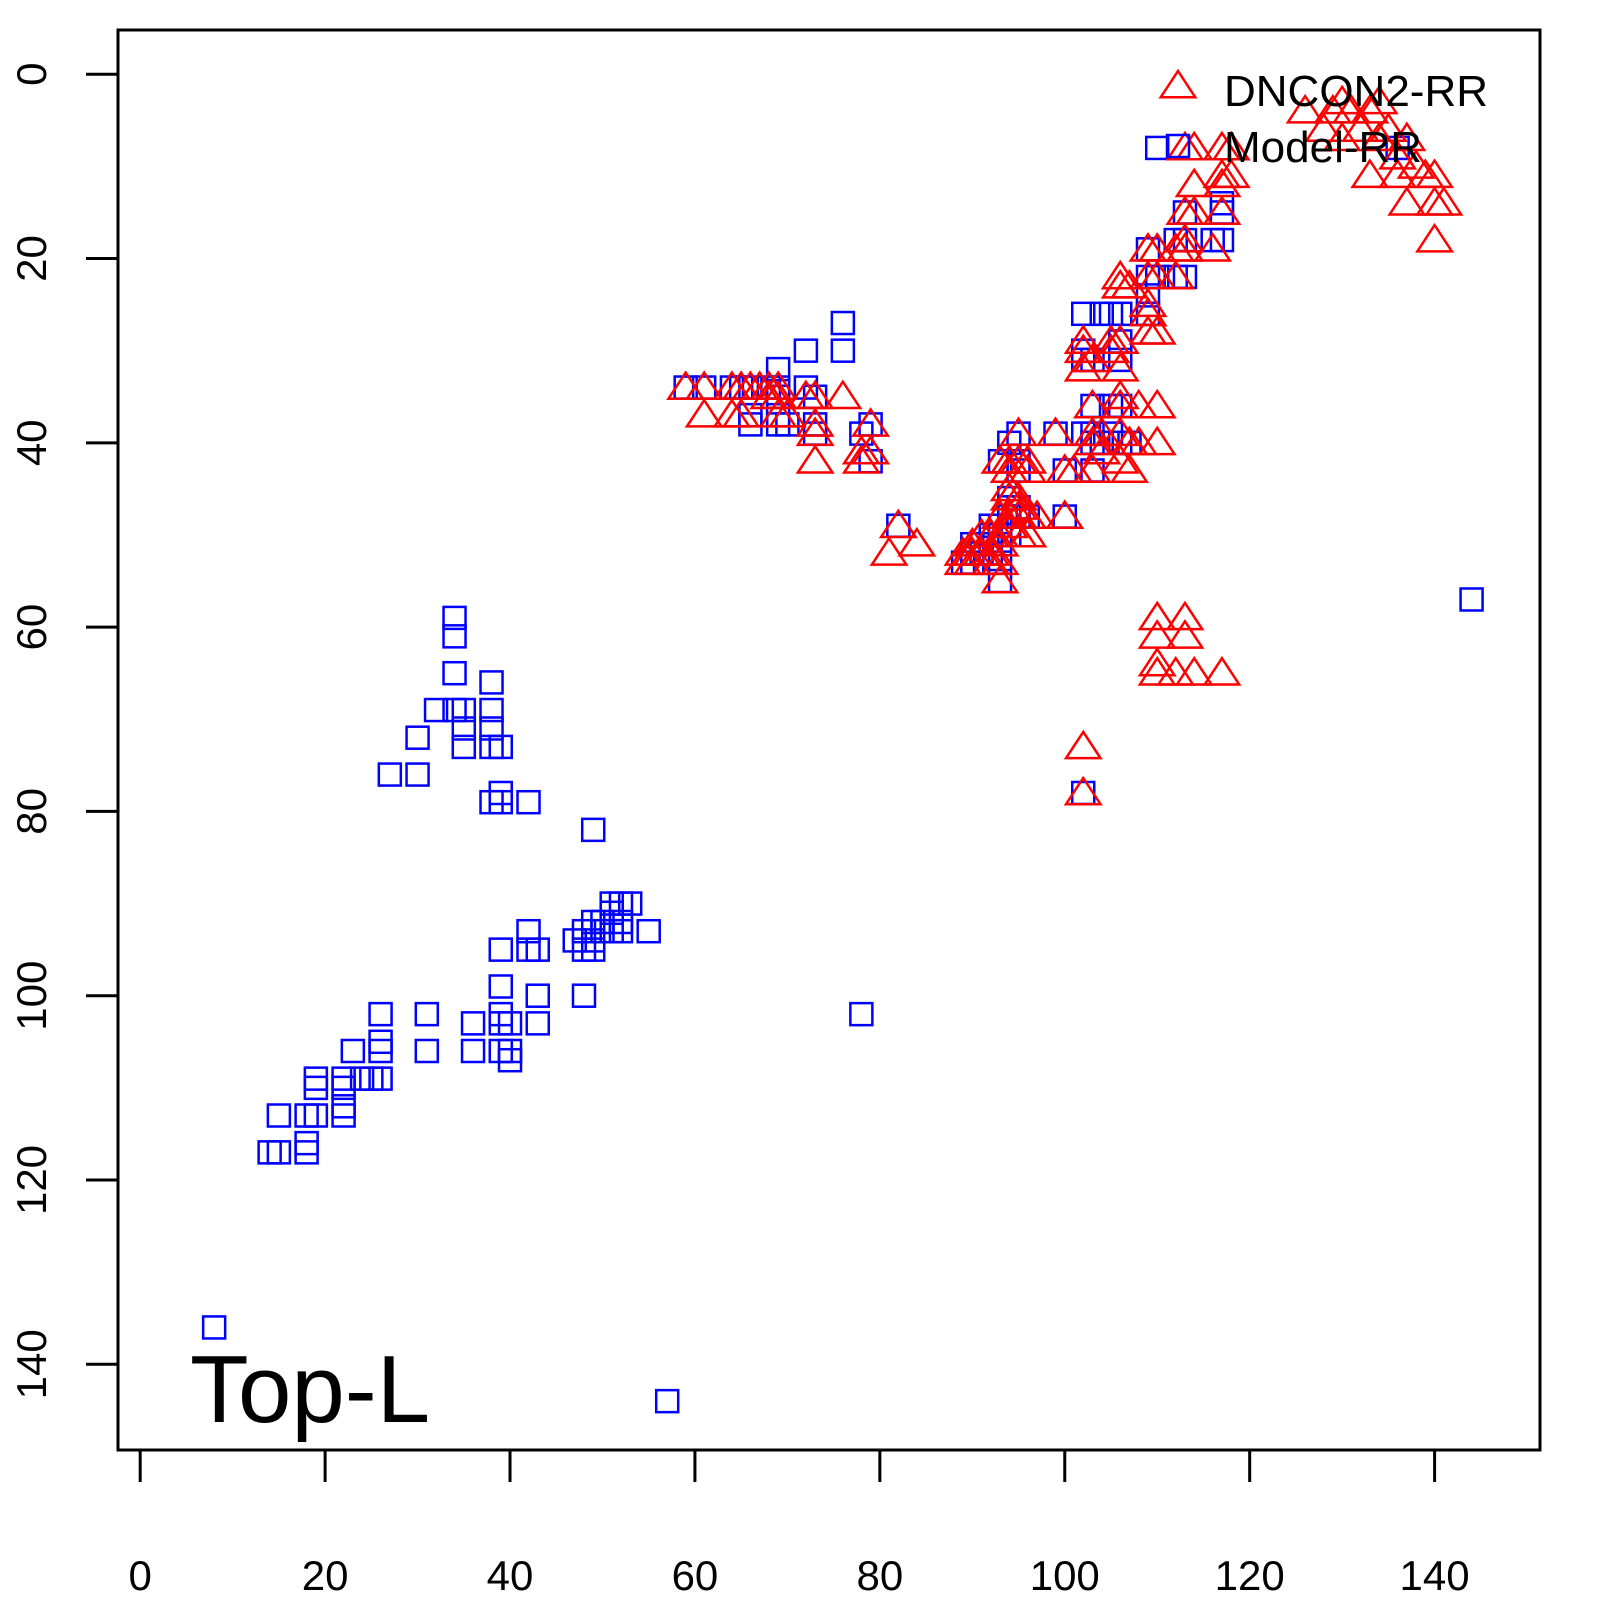 The width and height of the screenshot is (1600, 1600). I want to click on x-tick-label: 20, so click(325, 1575).